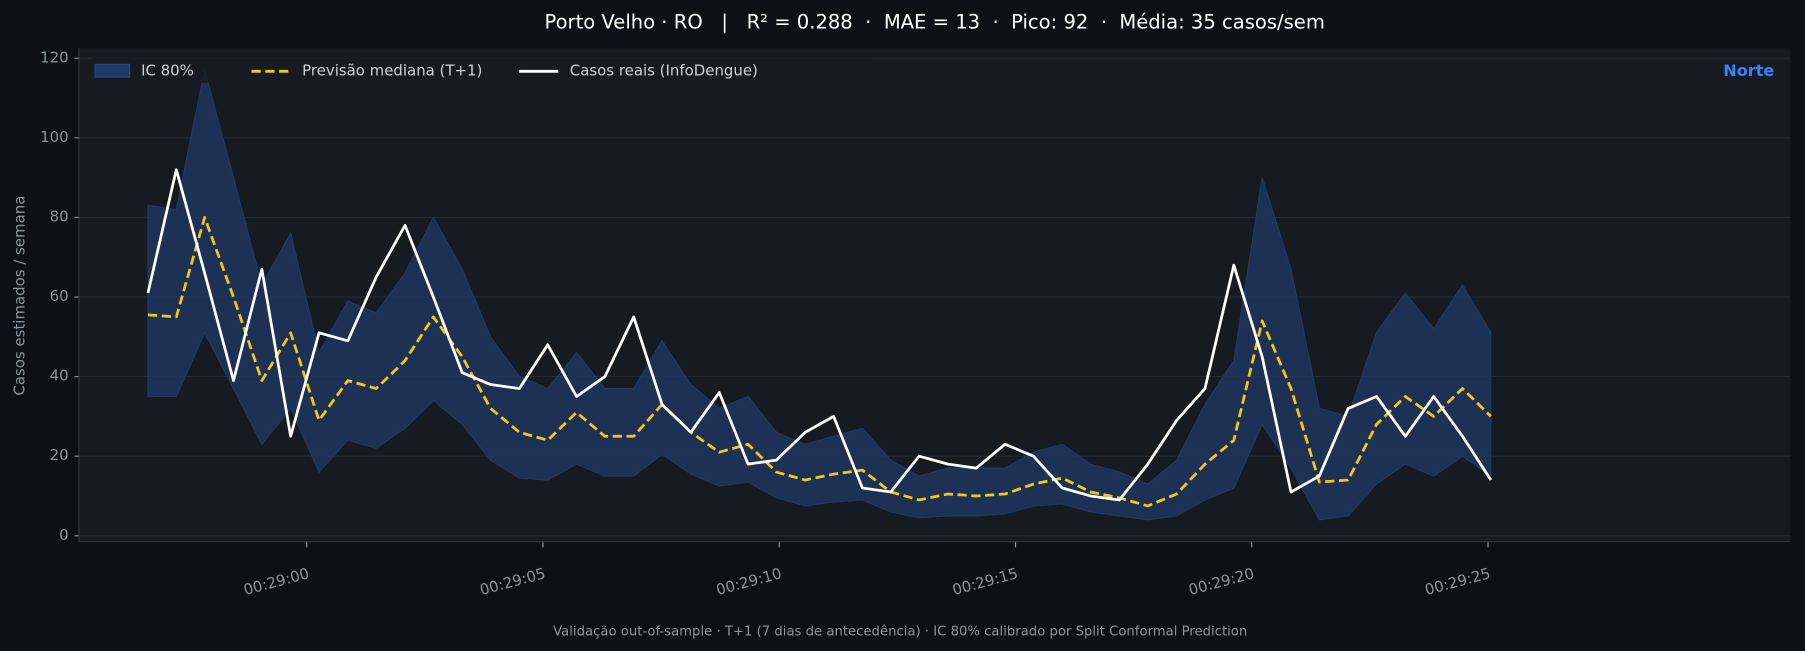  I want to click on legend-label: IC 80%, so click(167, 70).